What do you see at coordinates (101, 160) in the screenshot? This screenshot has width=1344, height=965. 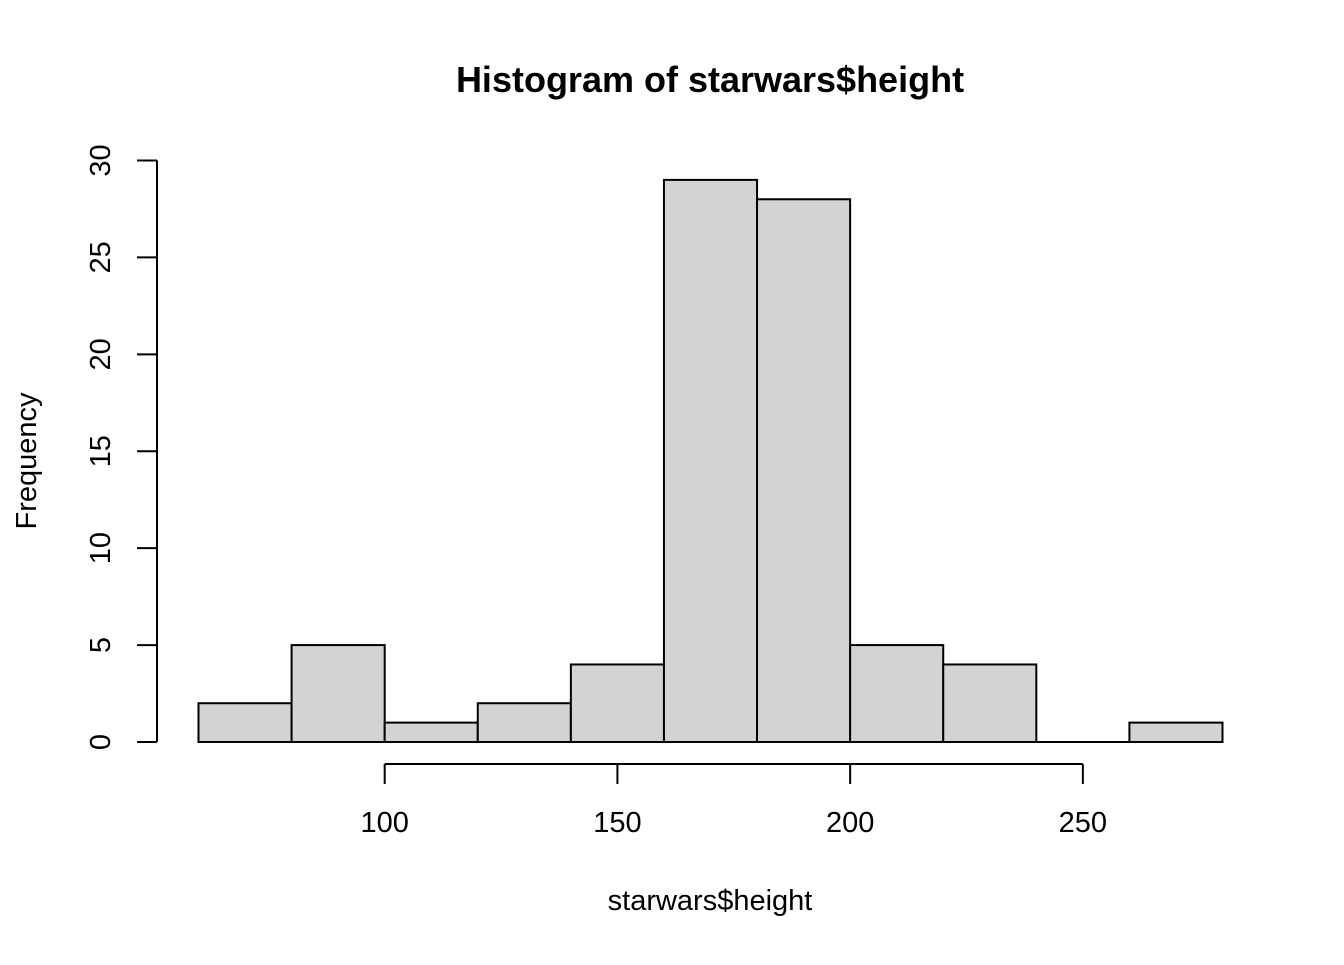 I see `y-tick-label-6: 30` at bounding box center [101, 160].